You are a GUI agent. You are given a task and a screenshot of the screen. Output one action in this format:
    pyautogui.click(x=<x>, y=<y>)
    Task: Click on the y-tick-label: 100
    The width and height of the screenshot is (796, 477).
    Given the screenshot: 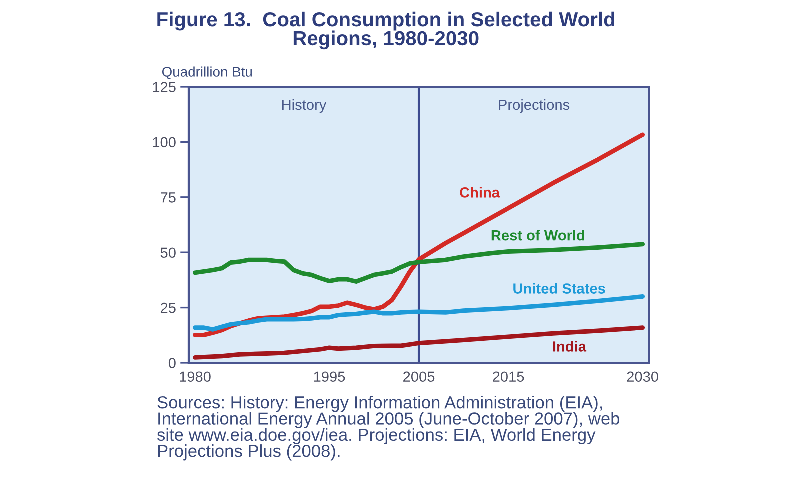 What is the action you would take?
    pyautogui.click(x=164, y=142)
    